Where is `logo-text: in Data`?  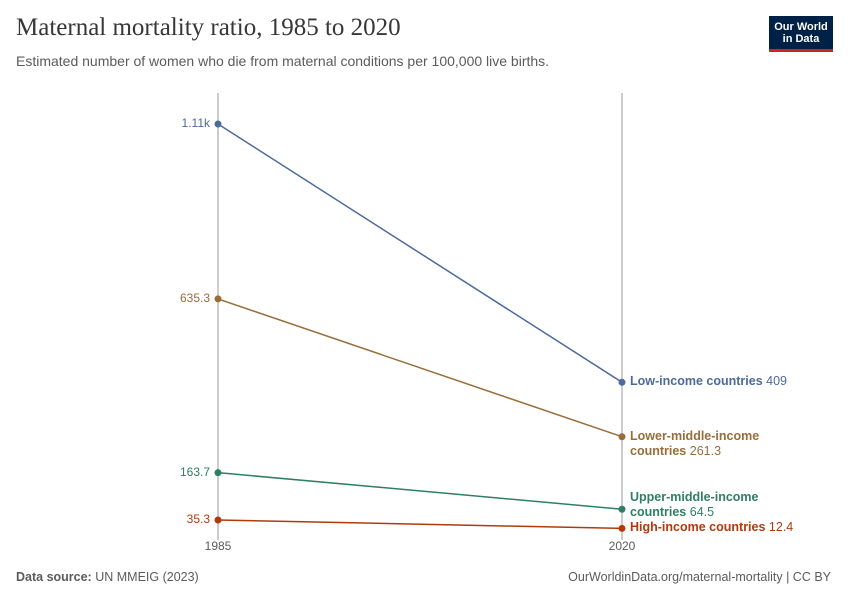
logo-text: in Data is located at coordinates (801, 39).